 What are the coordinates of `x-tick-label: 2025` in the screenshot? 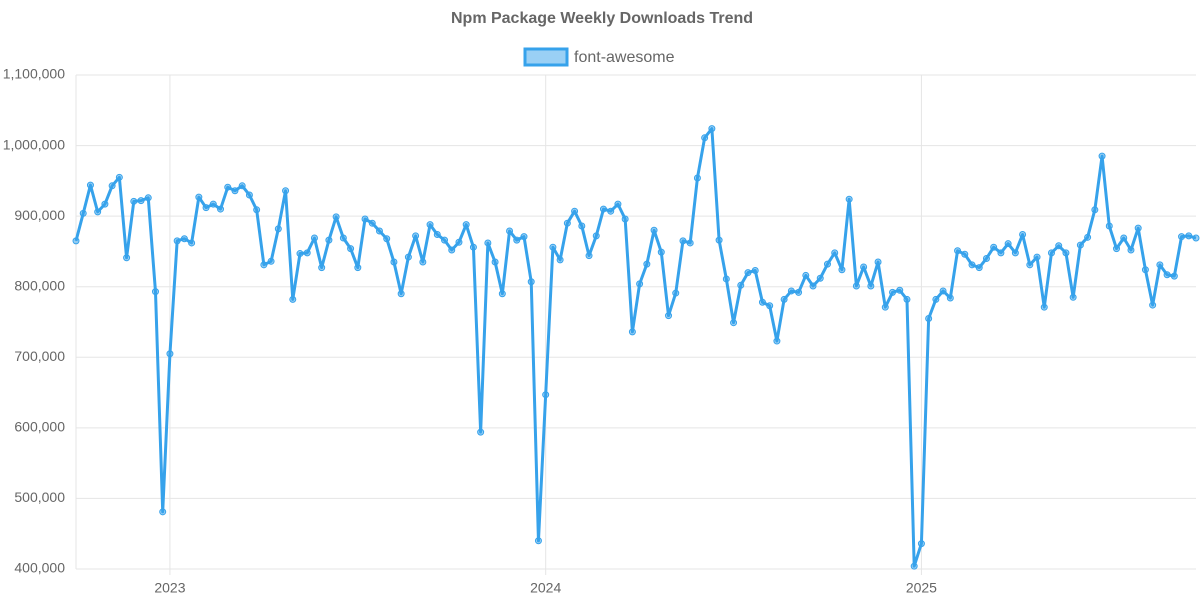 It's located at (921, 588).